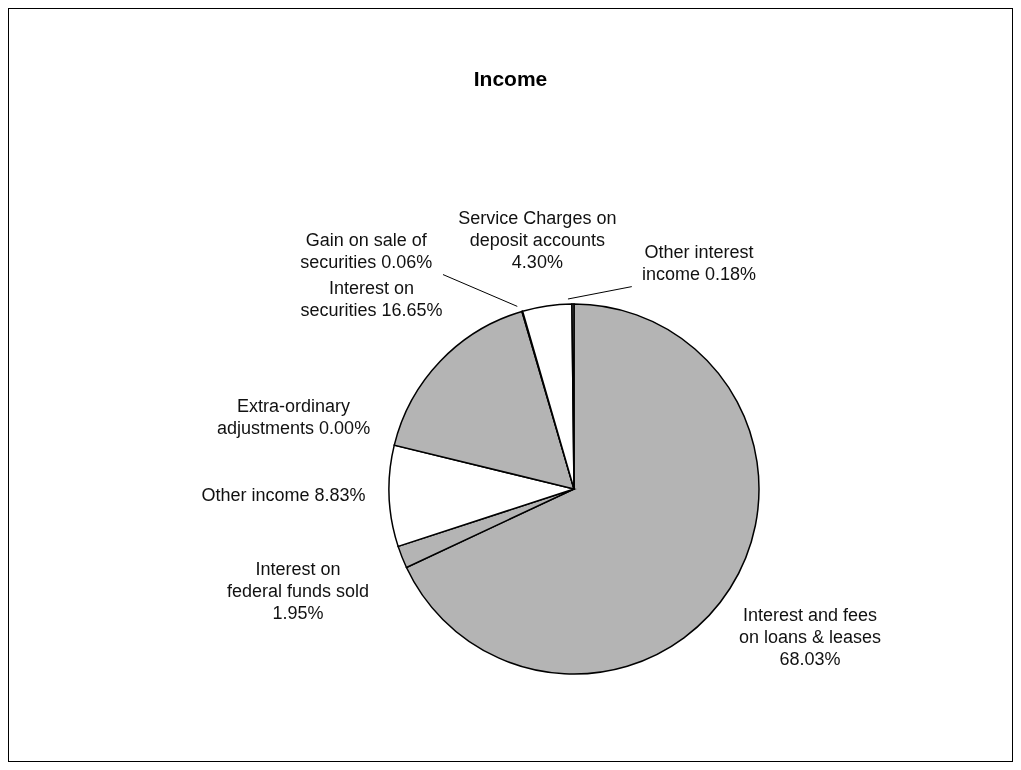  What do you see at coordinates (537, 229) in the screenshot?
I see `slice-label: Service Charges on deposit accounts` at bounding box center [537, 229].